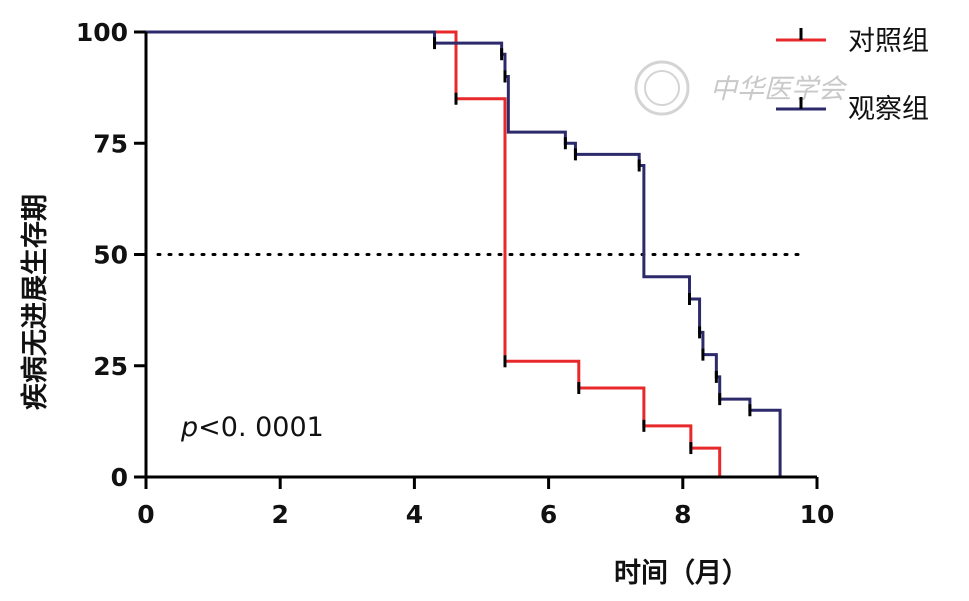  What do you see at coordinates (279, 514) in the screenshot?
I see `x-tick-label: 2` at bounding box center [279, 514].